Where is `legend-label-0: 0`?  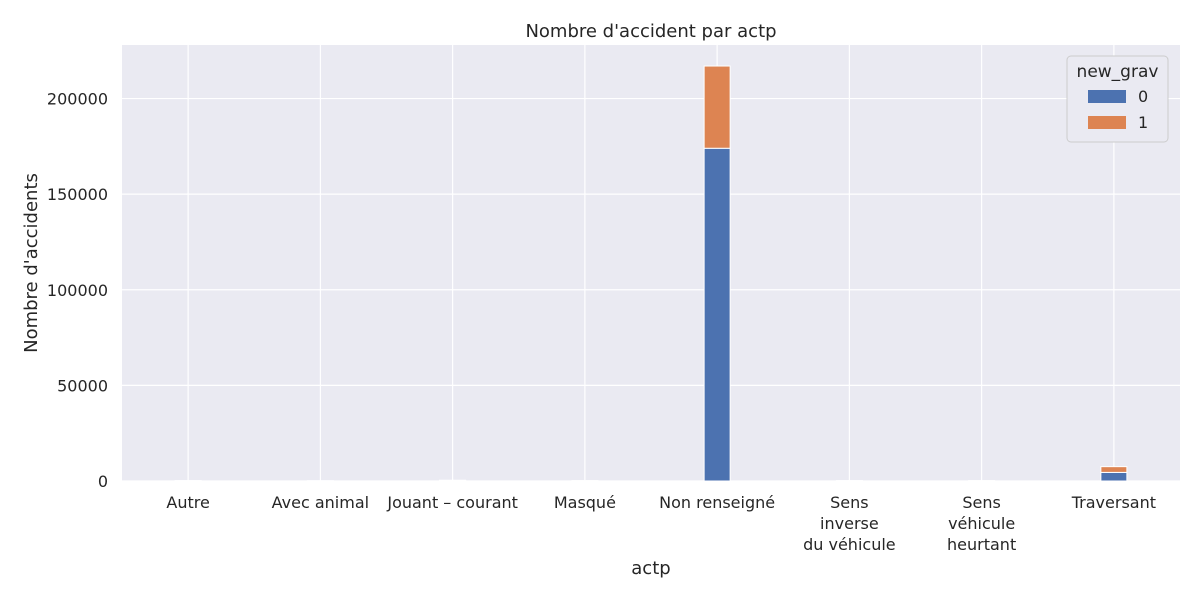 legend-label-0: 0 is located at coordinates (1143, 96).